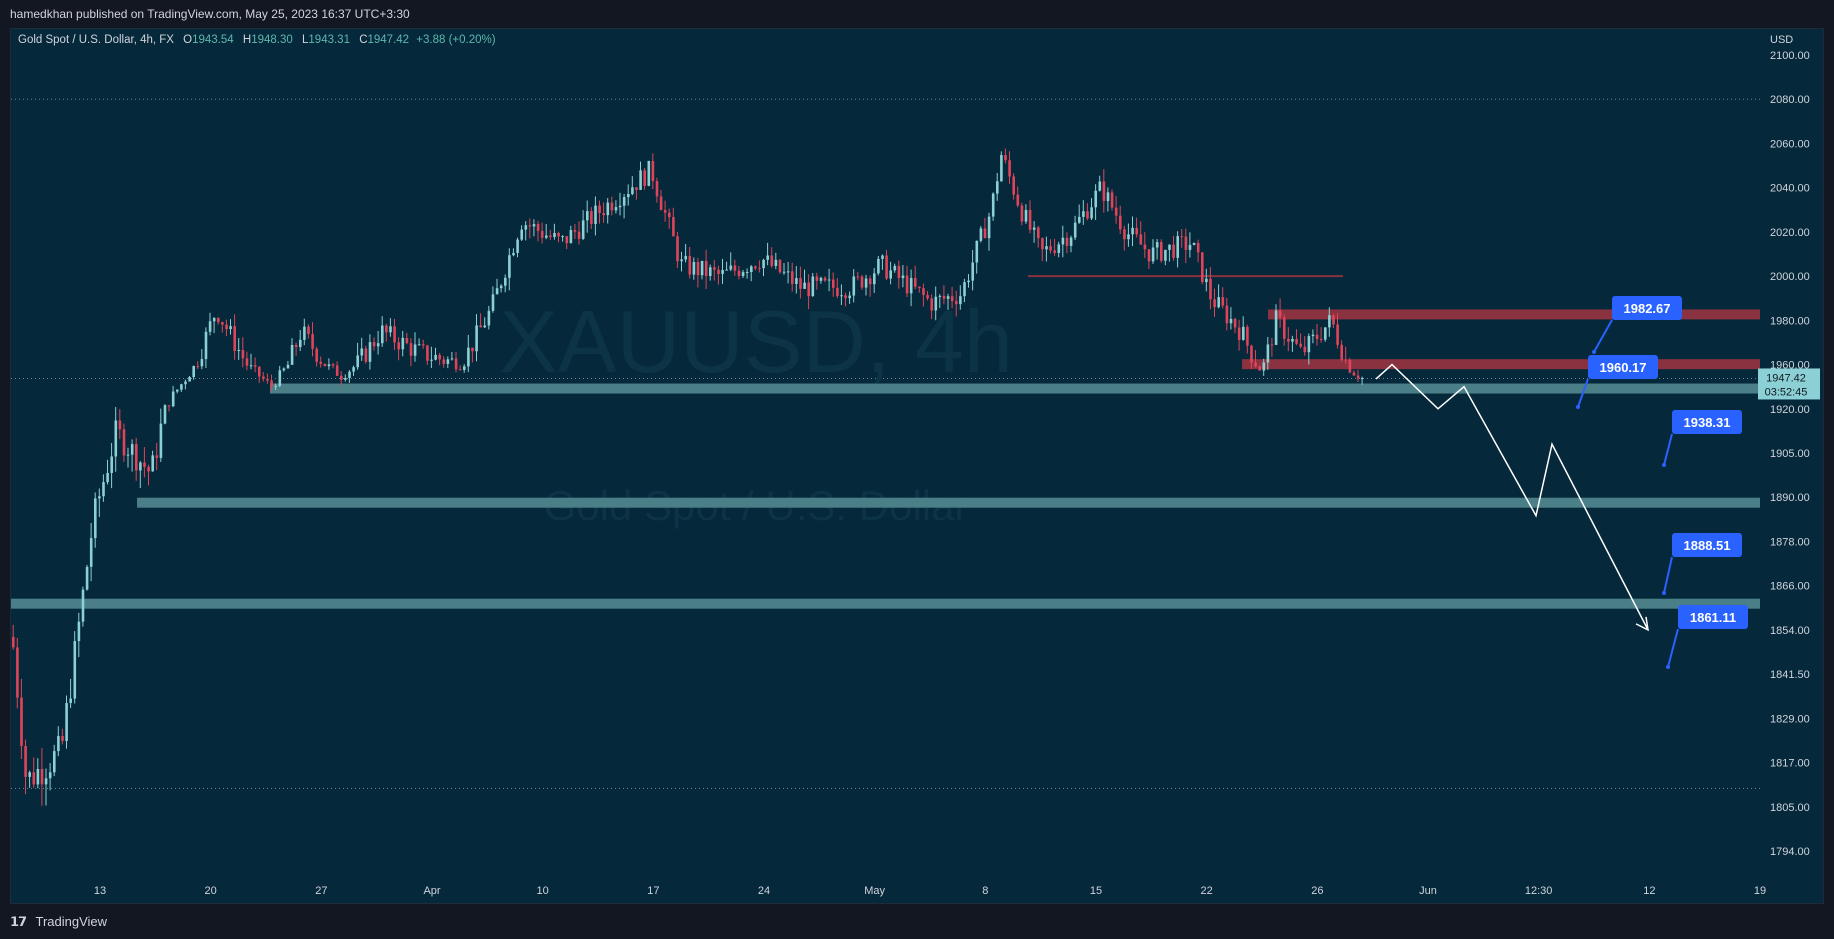  I want to click on level-label-text: 1938.31, so click(1707, 422).